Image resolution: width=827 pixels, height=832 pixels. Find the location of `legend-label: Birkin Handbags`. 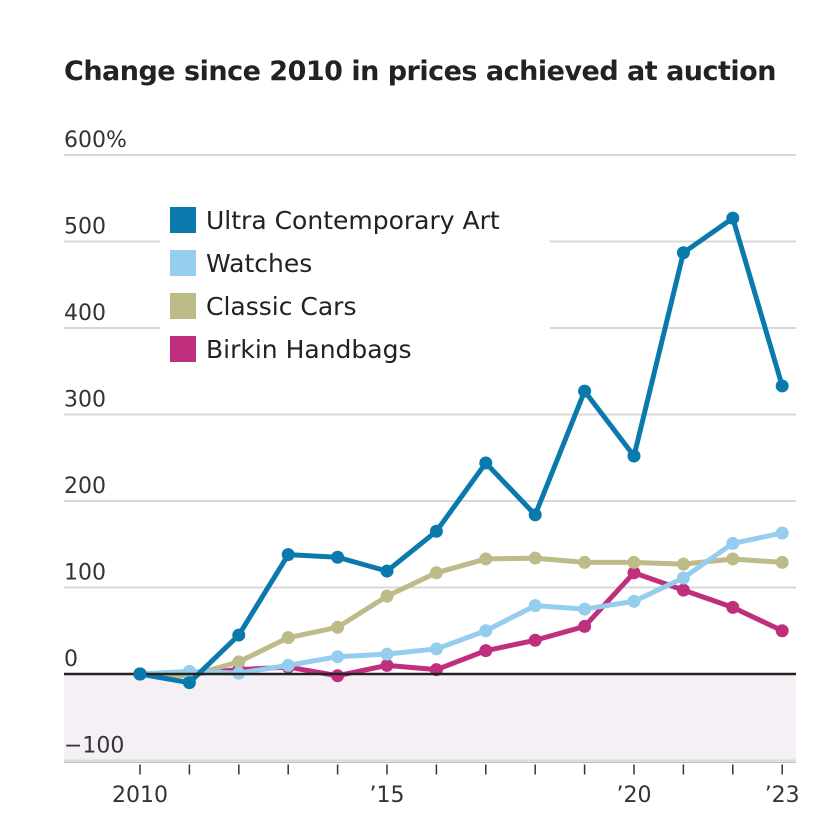

legend-label: Birkin Handbags is located at coordinates (309, 349).